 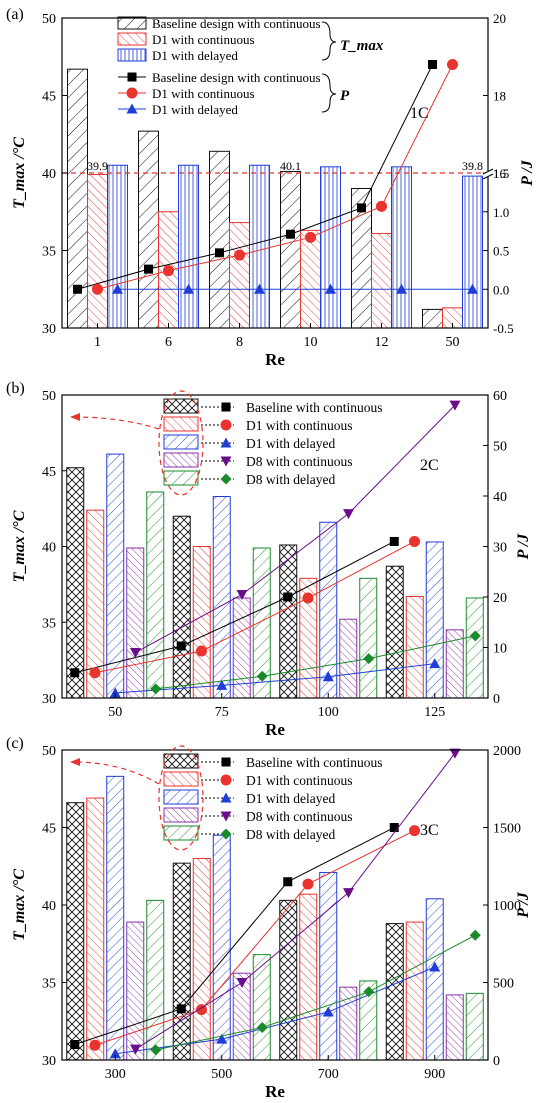 I want to click on x-tick-label: 12, so click(x=382, y=342).